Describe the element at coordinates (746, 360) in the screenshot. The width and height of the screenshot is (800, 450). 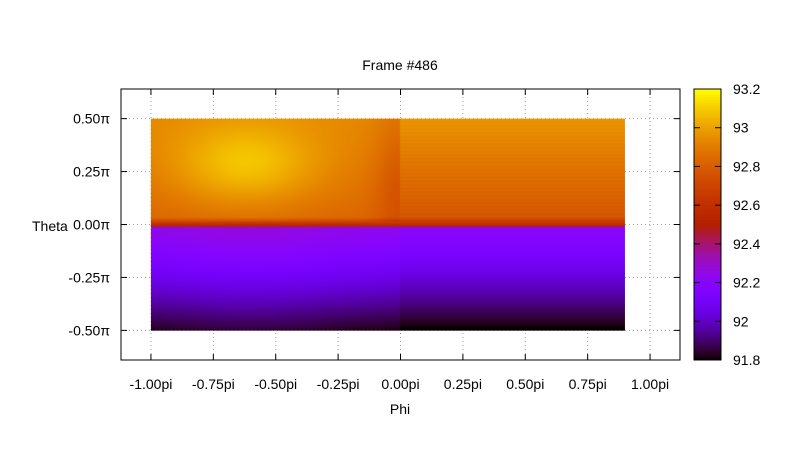
I see `colorbar-tick-label: 91.8` at that location.